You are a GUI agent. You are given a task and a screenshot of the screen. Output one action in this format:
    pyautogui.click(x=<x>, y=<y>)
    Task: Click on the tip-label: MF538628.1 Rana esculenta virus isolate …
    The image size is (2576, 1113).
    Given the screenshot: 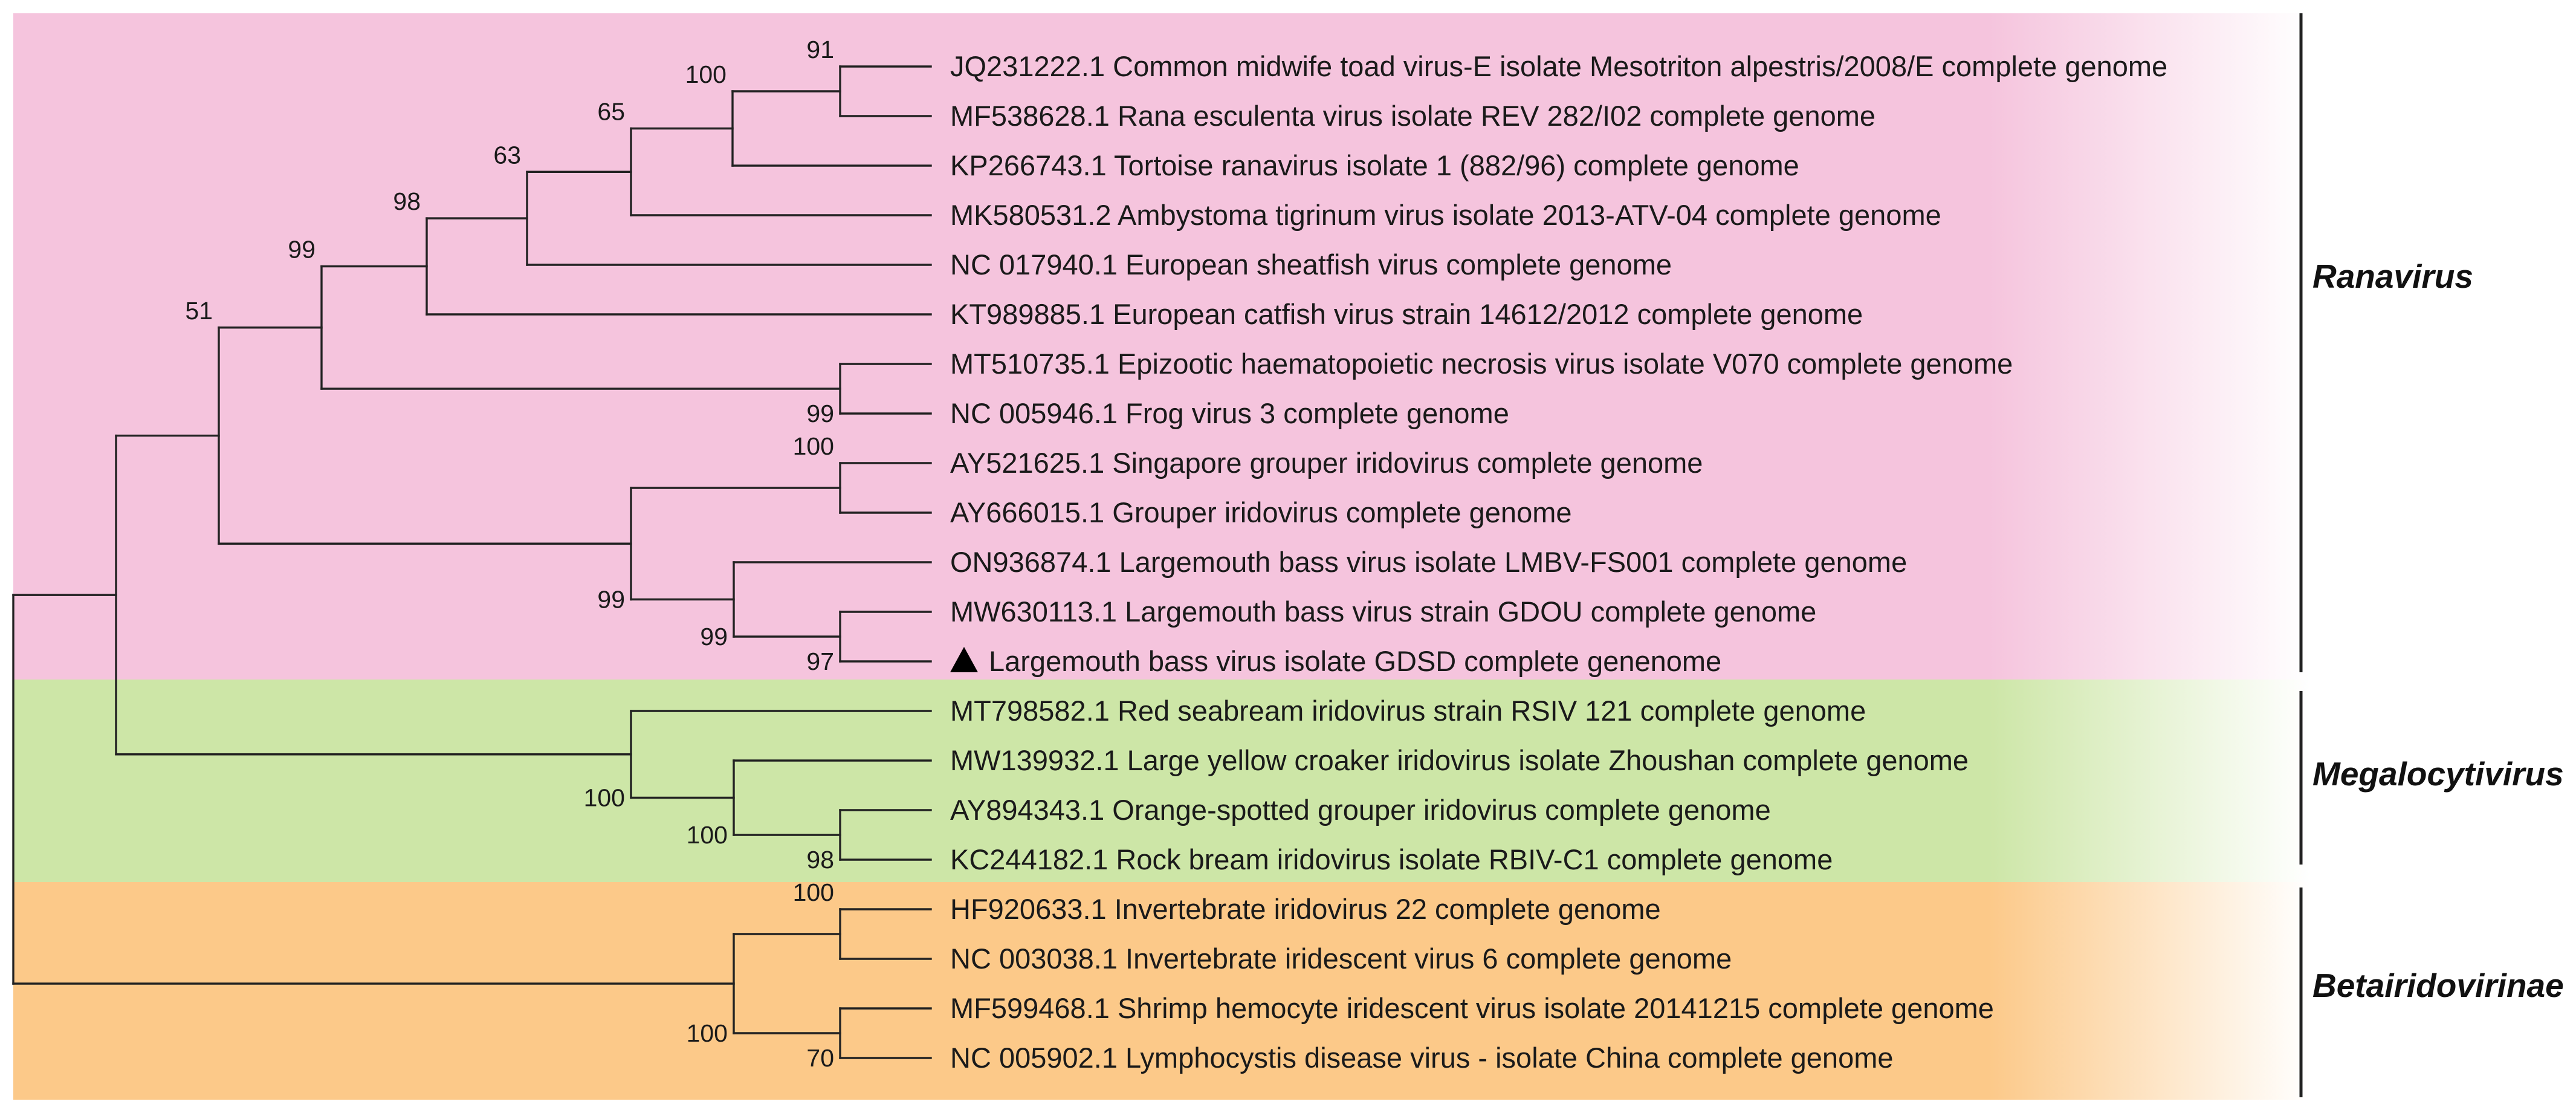 What is the action you would take?
    pyautogui.click(x=1412, y=116)
    